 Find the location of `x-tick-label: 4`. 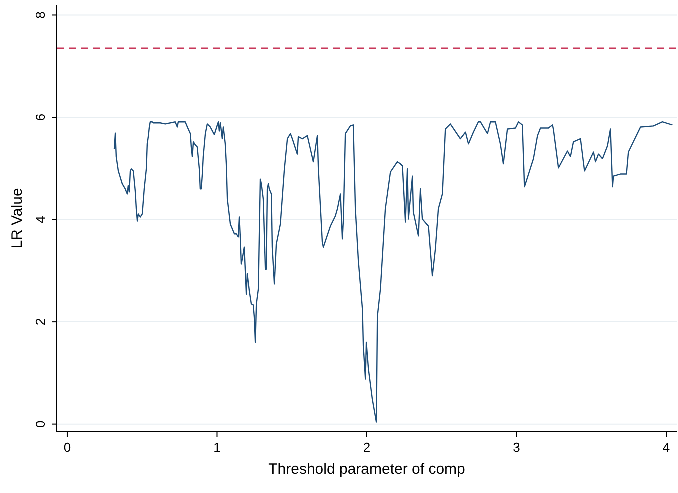

x-tick-label: 4 is located at coordinates (666, 447).